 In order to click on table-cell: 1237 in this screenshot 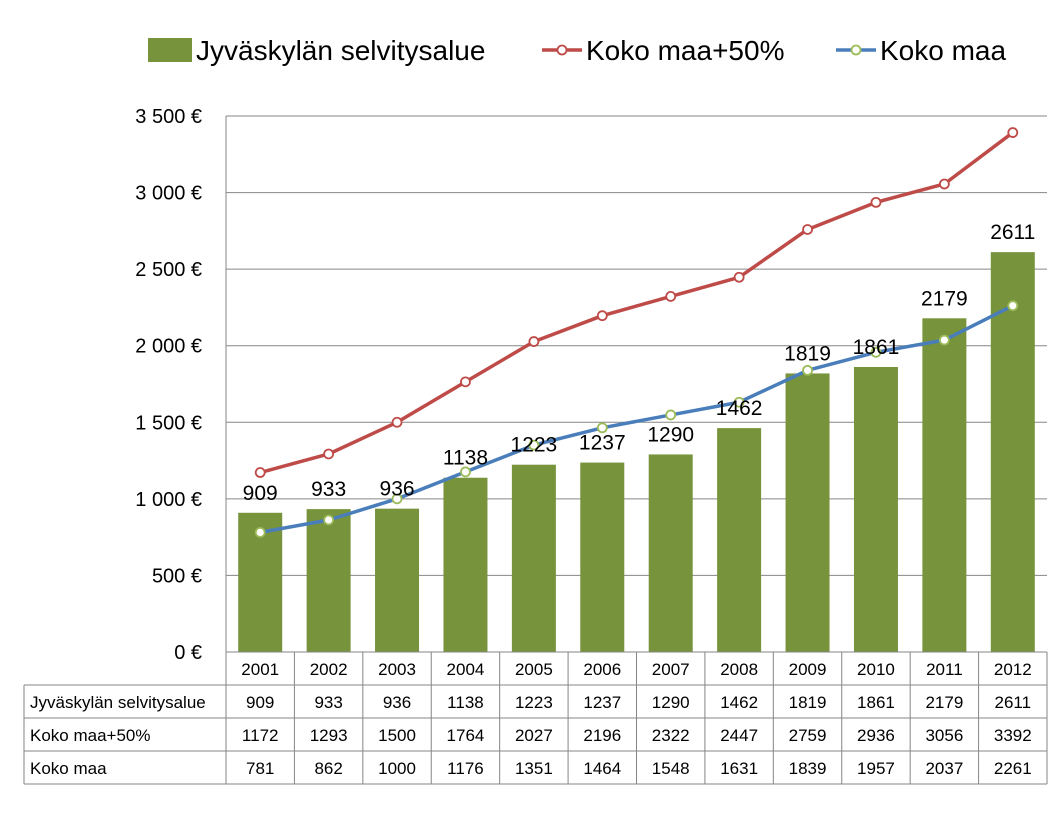, I will do `click(602, 702)`.